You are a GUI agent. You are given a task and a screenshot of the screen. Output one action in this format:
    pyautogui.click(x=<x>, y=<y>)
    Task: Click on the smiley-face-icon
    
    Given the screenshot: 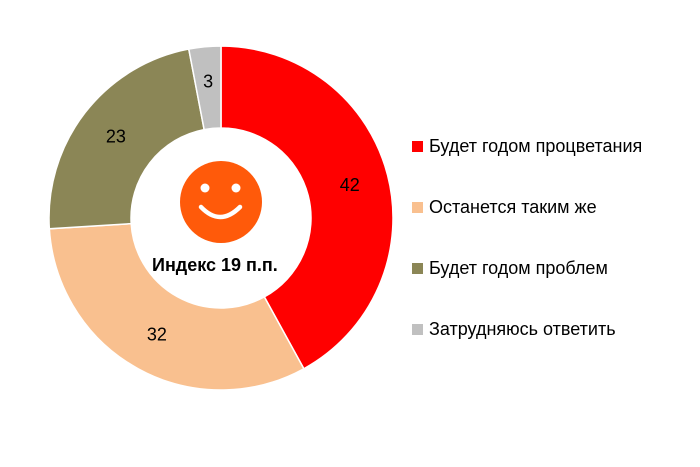 What is the action you would take?
    pyautogui.click(x=221, y=202)
    